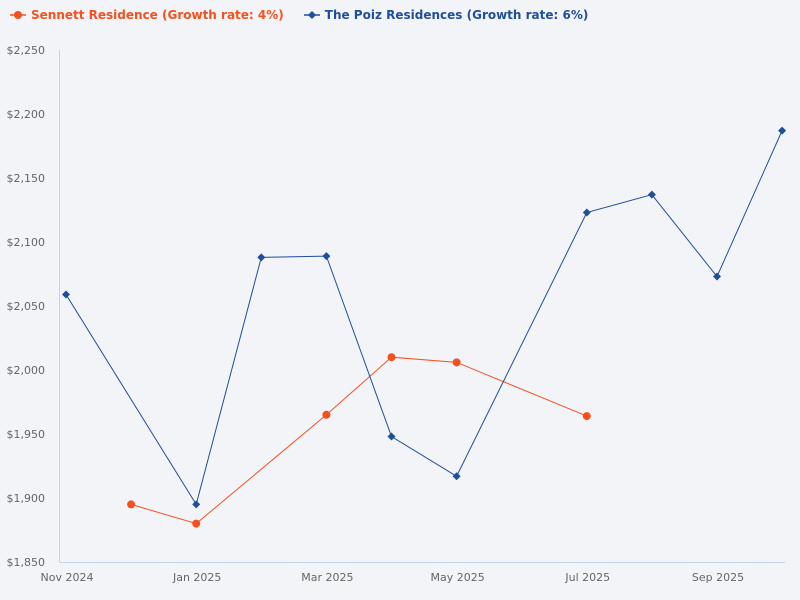 The height and width of the screenshot is (600, 800). What do you see at coordinates (26, 50) in the screenshot?
I see `y-tick-label: $2,250` at bounding box center [26, 50].